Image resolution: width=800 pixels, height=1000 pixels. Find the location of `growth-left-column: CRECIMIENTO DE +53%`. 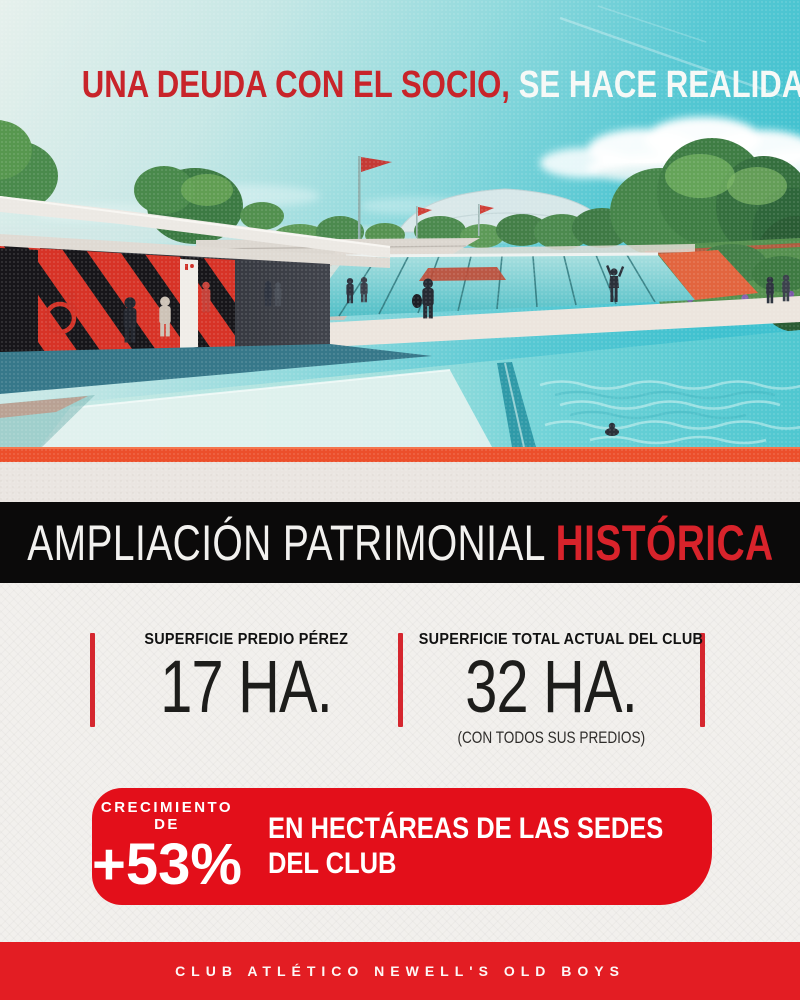

growth-left-column: CRECIMIENTO DE +53% is located at coordinates (167, 846).